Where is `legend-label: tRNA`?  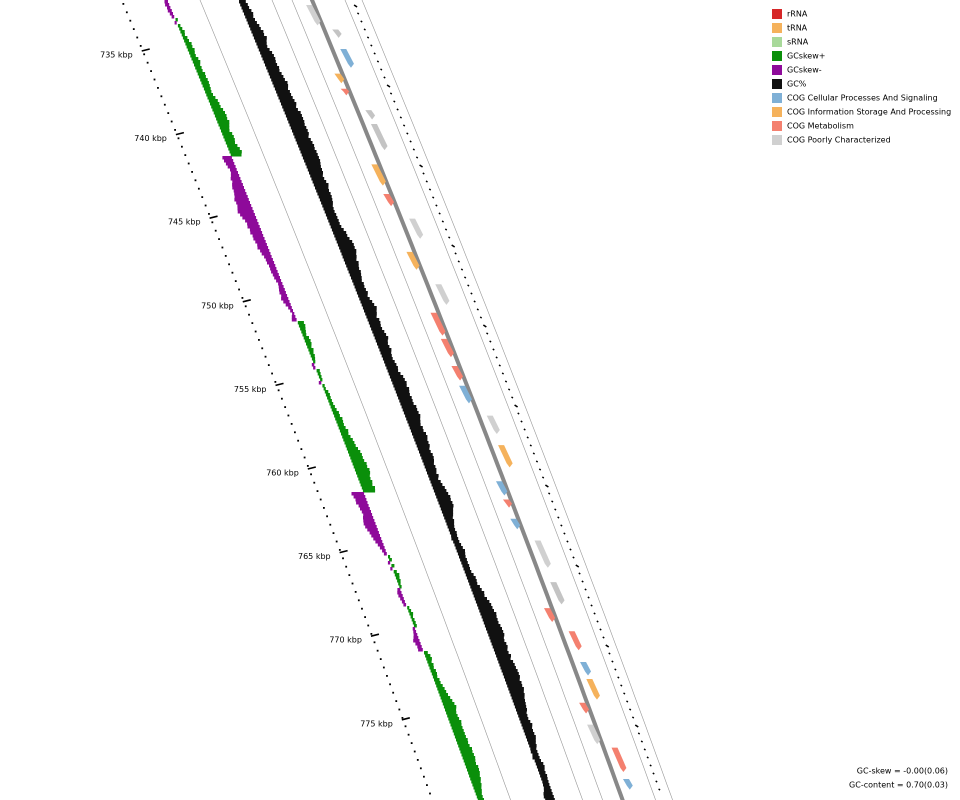 legend-label: tRNA is located at coordinates (797, 28).